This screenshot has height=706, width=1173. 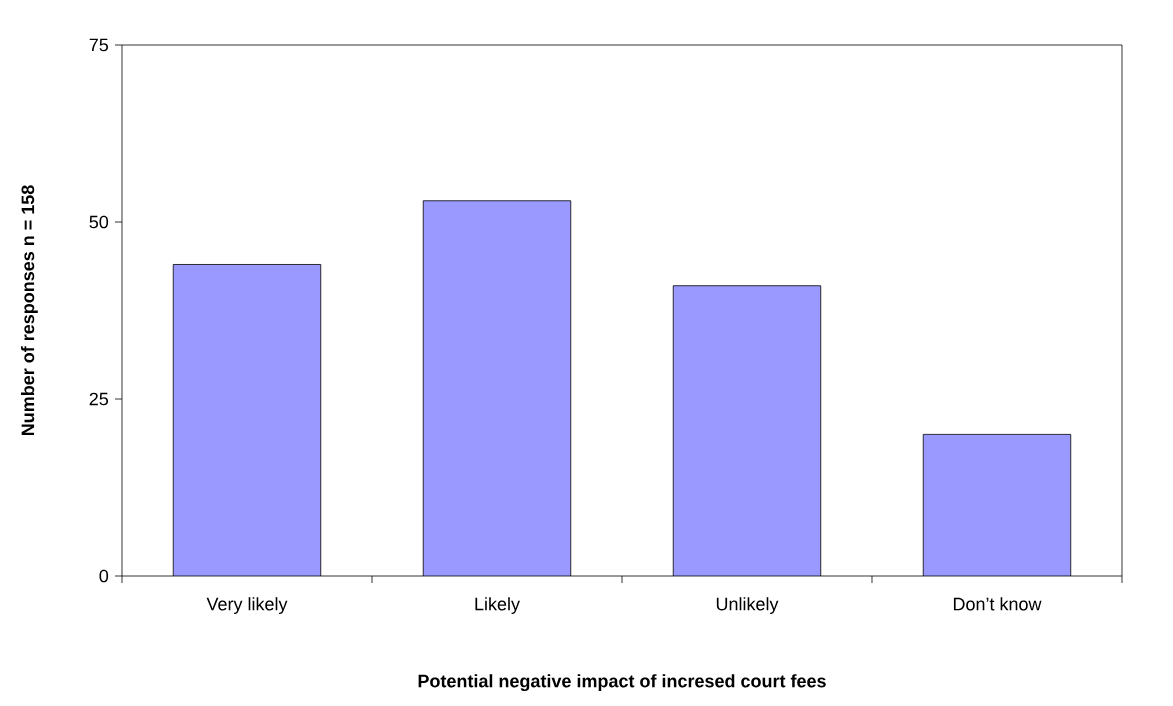 I want to click on x-tick-label: Likely, so click(x=497, y=605).